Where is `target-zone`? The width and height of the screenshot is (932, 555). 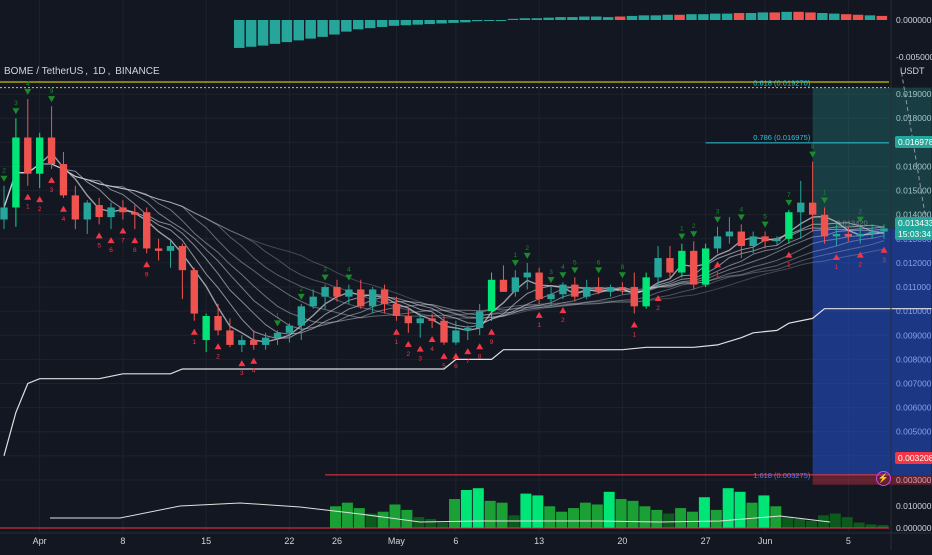
target-zone is located at coordinates (872, 158).